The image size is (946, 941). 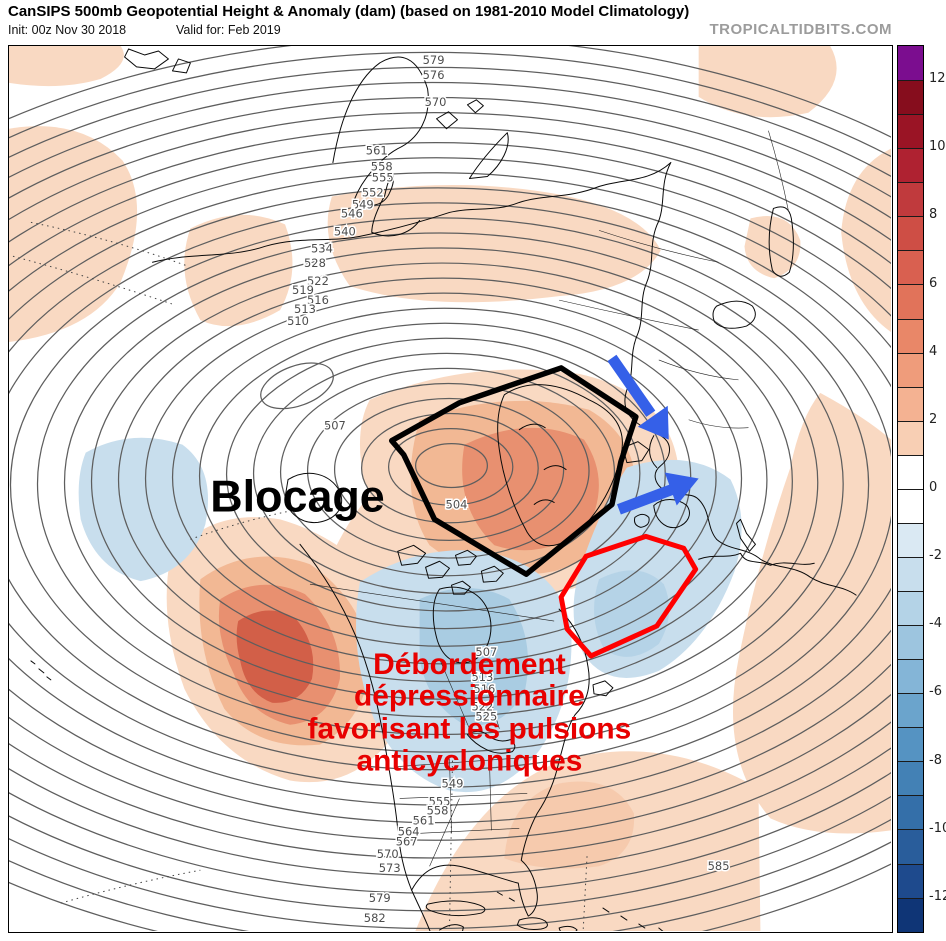 What do you see at coordinates (352, 213) in the screenshot?
I see `svg-text: 546` at bounding box center [352, 213].